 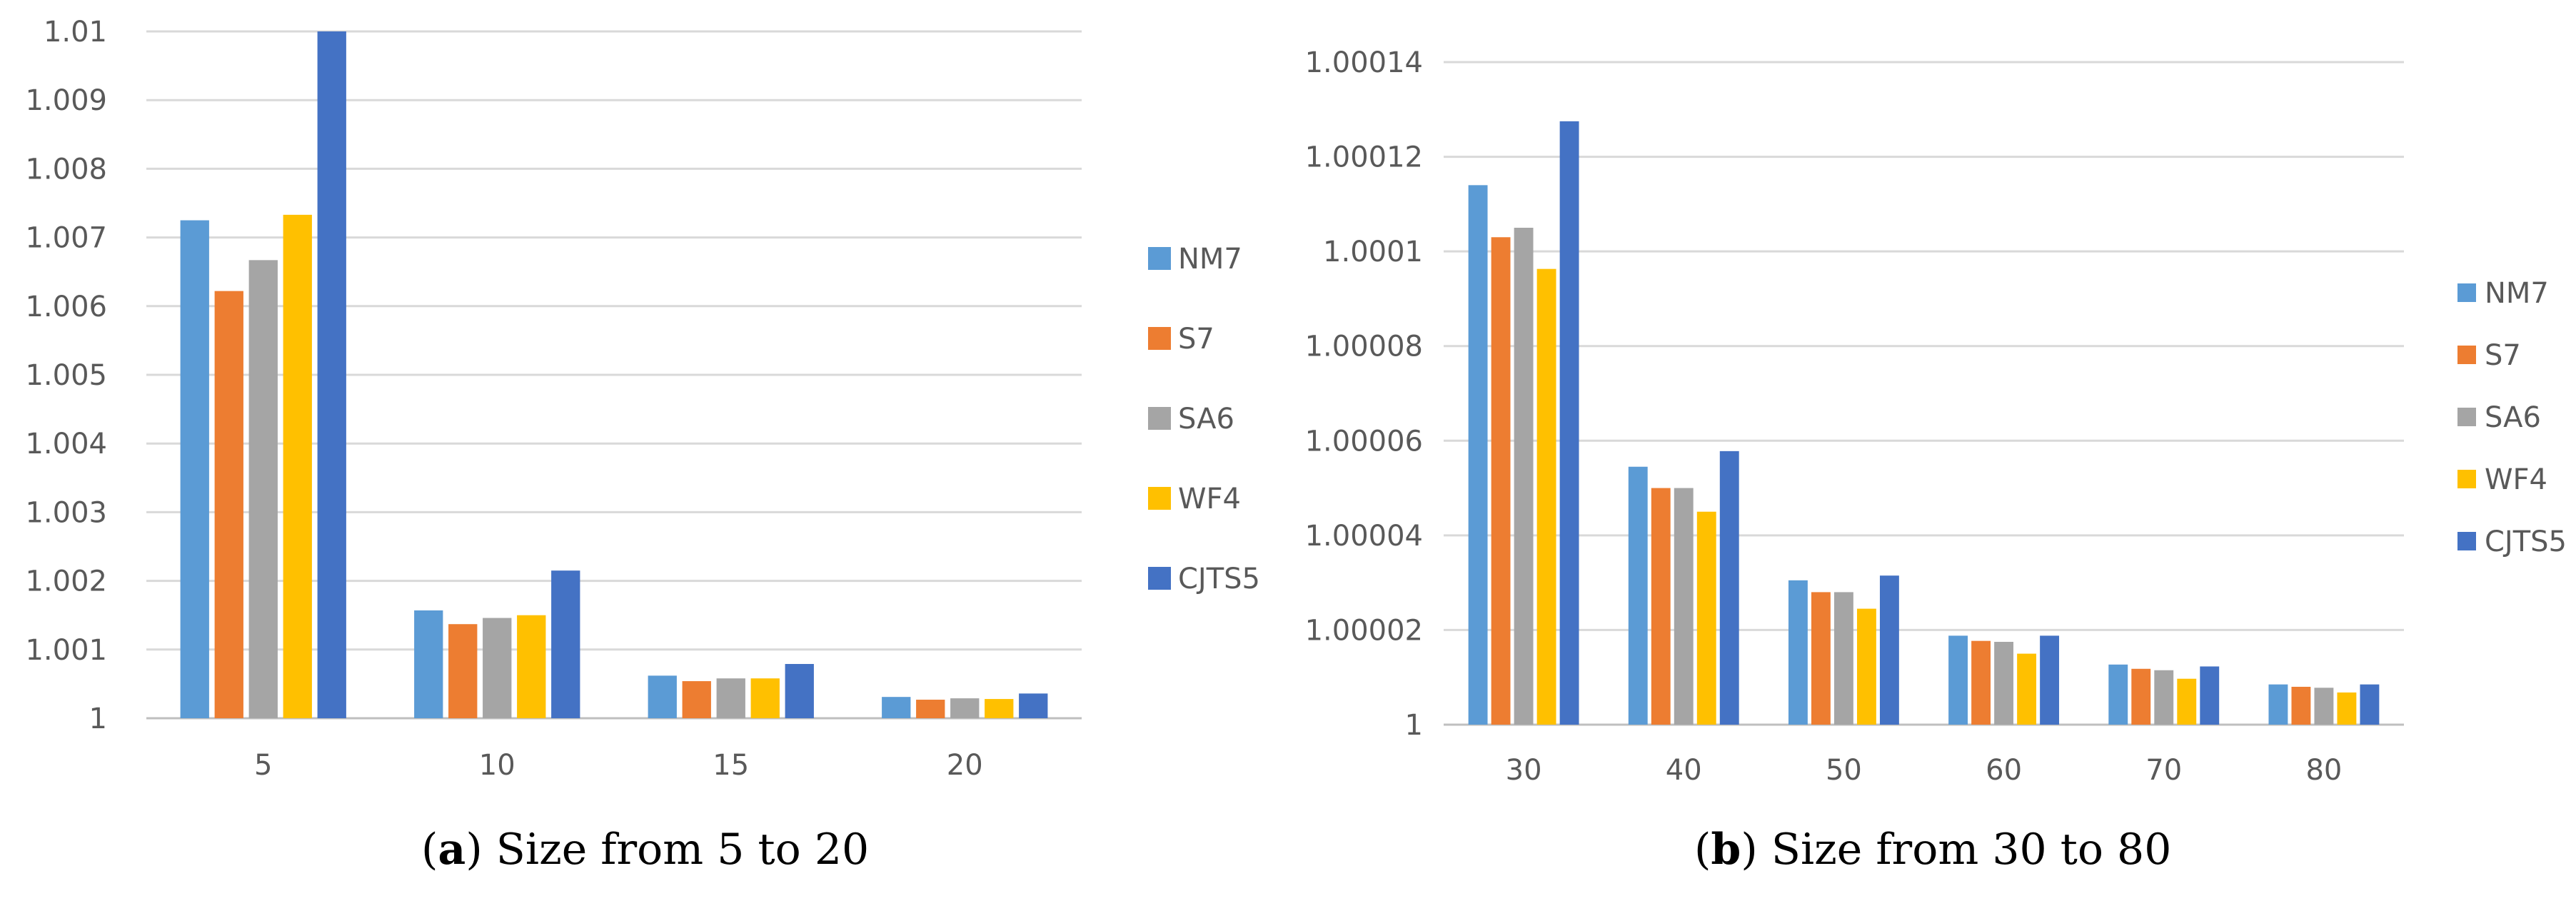 I want to click on x-tick-label: 80, so click(x=2323, y=770).